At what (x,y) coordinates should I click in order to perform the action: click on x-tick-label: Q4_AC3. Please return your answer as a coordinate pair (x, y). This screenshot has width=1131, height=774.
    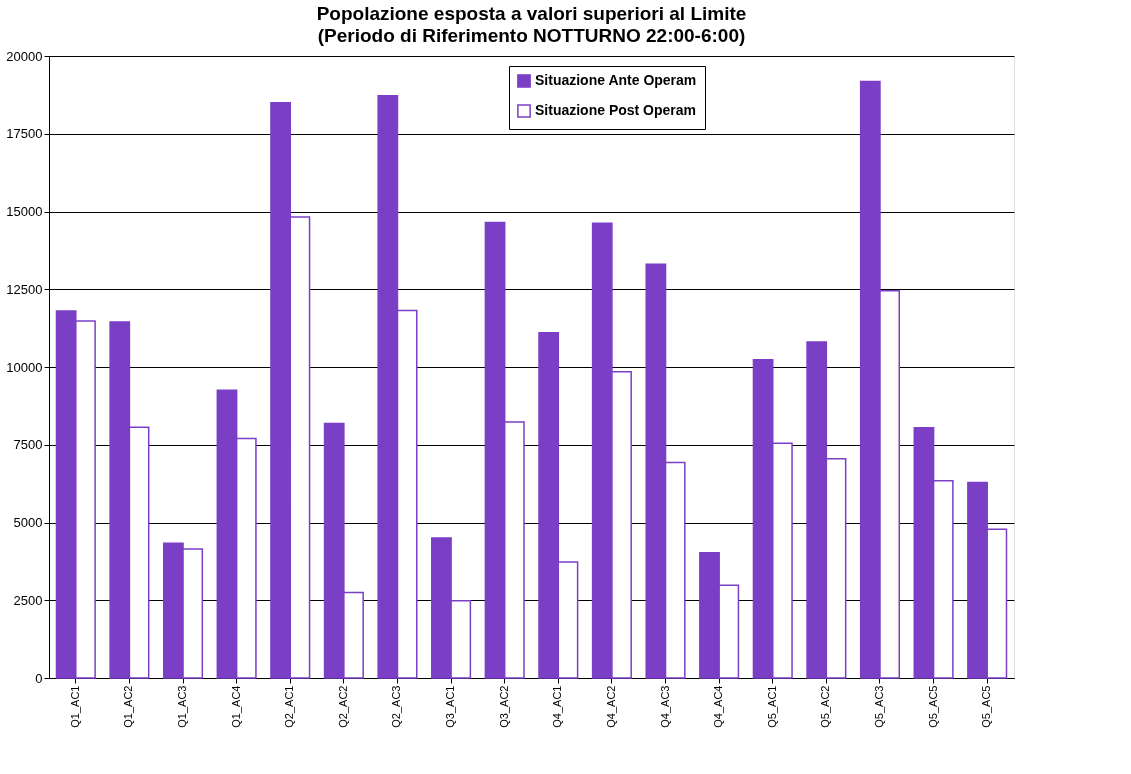
    Looking at the image, I should click on (664, 706).